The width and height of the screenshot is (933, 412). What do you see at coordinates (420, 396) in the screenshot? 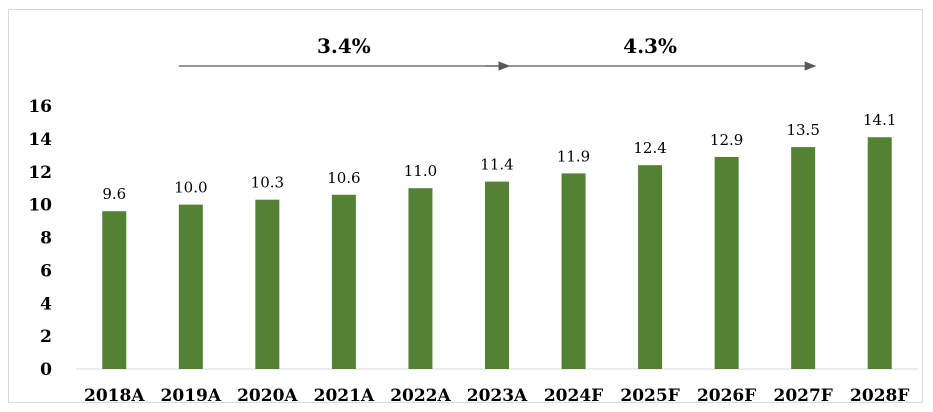
I see `x-tick-label: 2022A` at bounding box center [420, 396].